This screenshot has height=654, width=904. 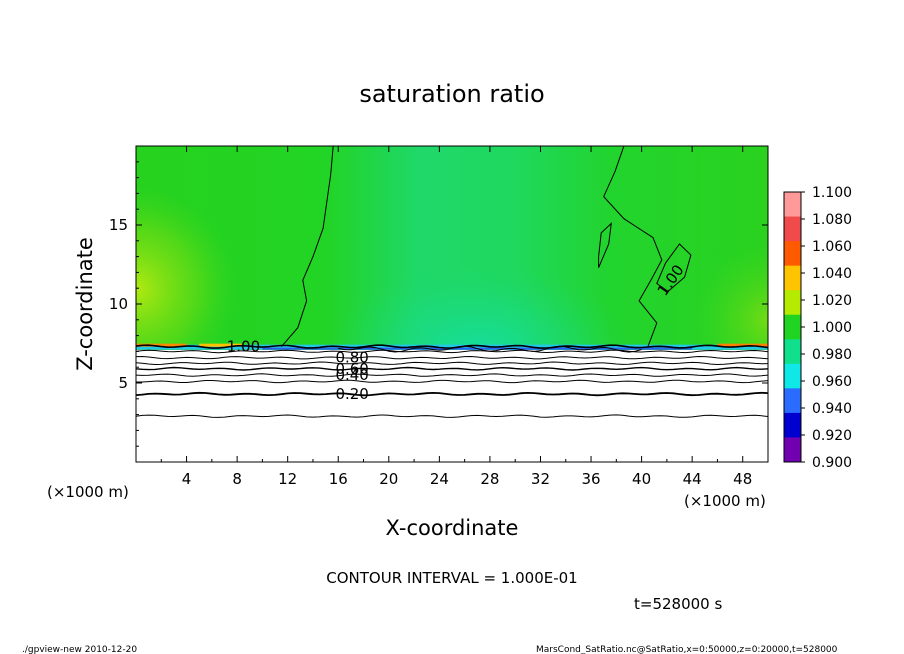 What do you see at coordinates (678, 604) in the screenshot?
I see `time-text: t=528000 s` at bounding box center [678, 604].